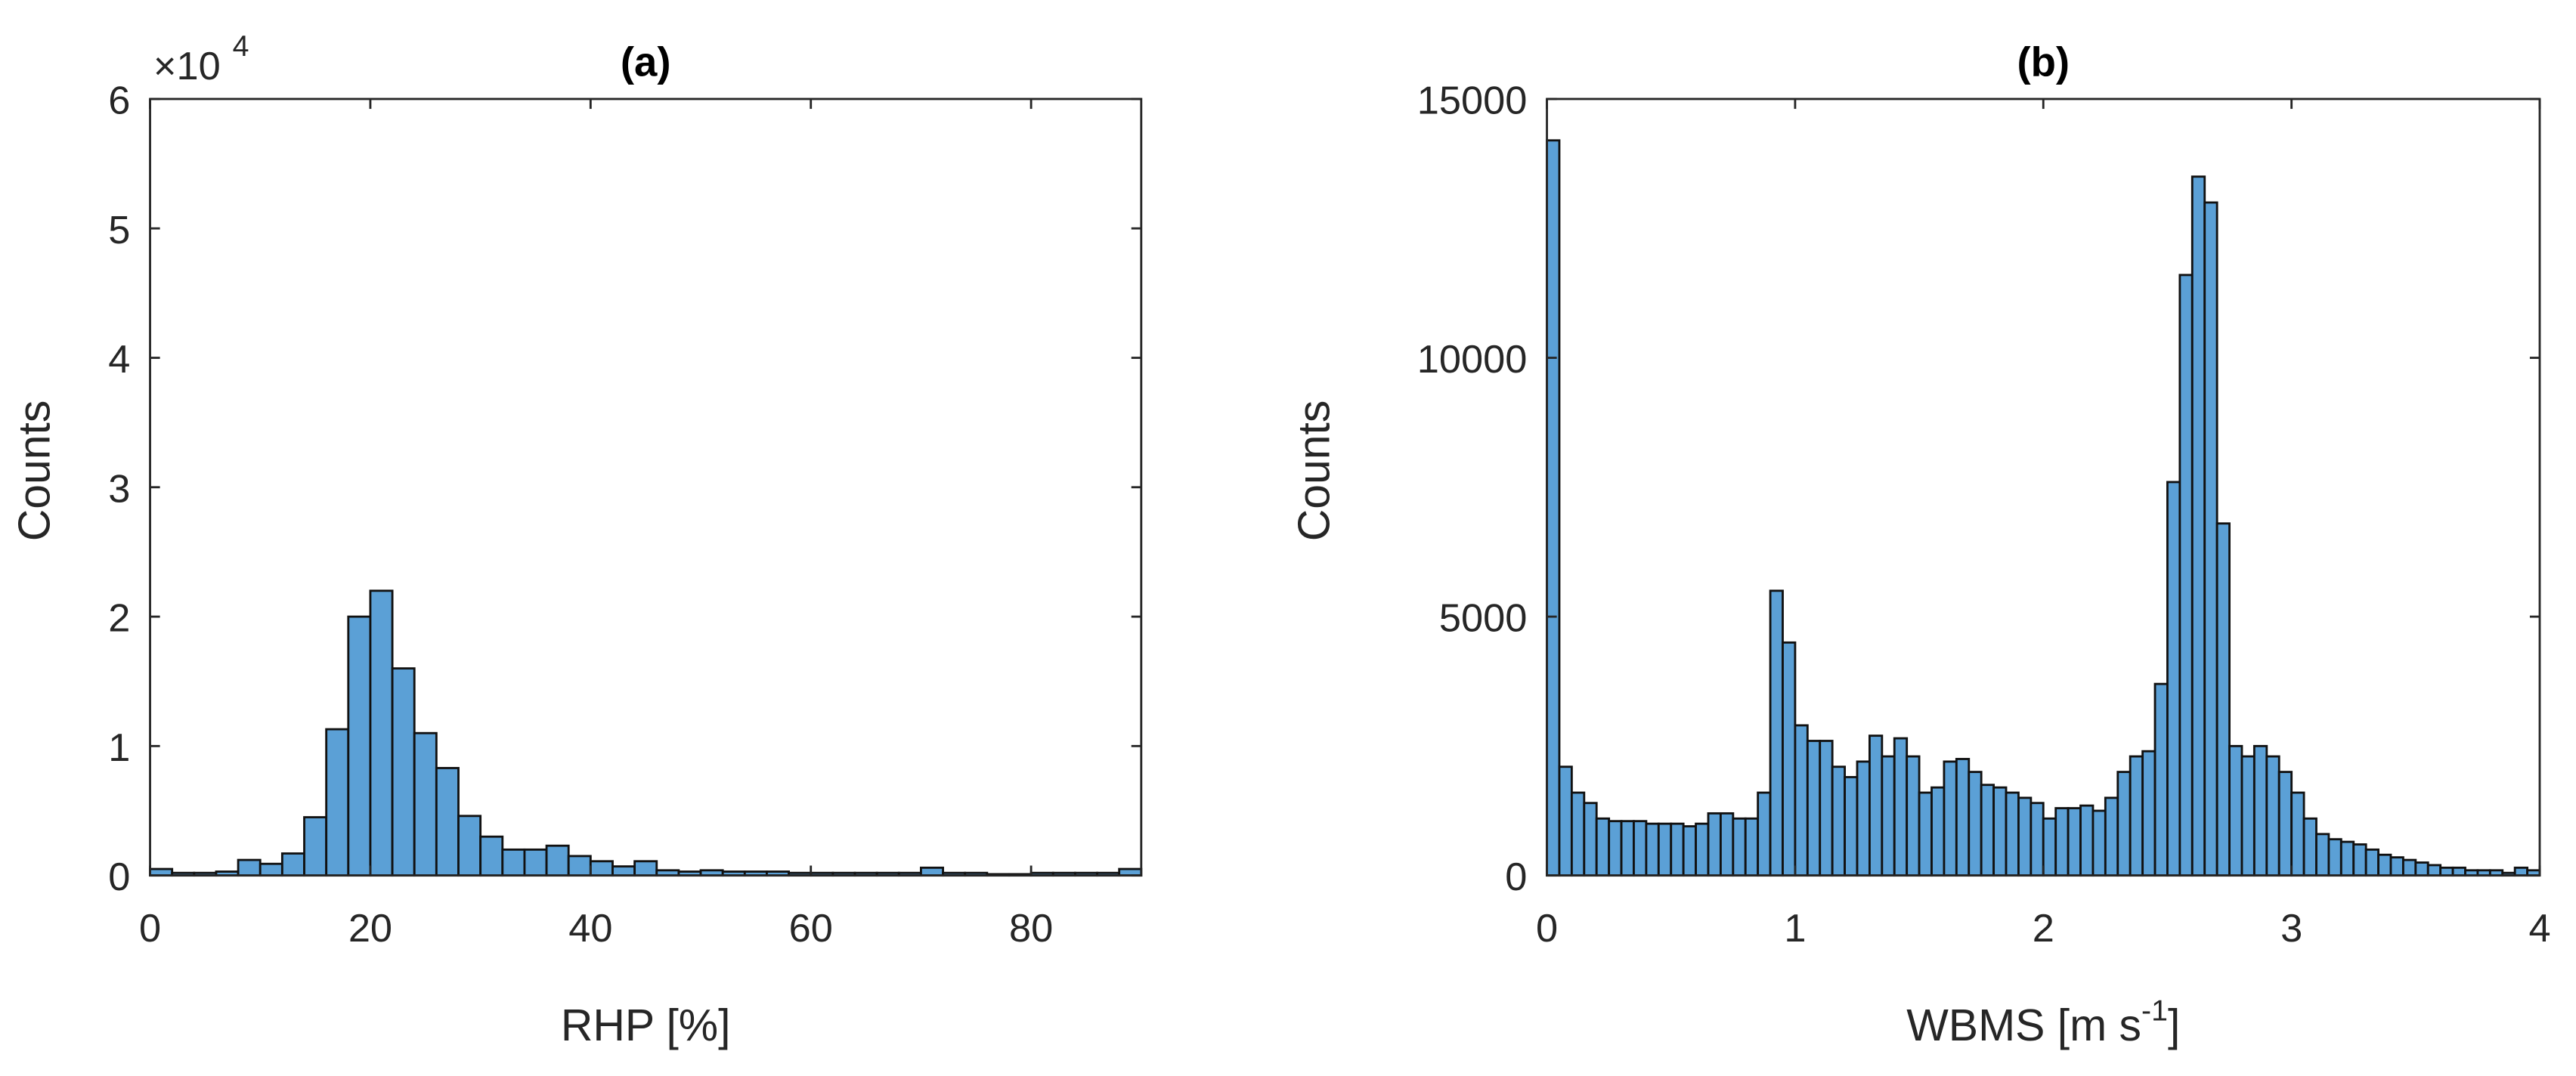 The height and width of the screenshot is (1076, 2576). What do you see at coordinates (2154, 1011) in the screenshot?
I see `x-axis-label-superscript: -1` at bounding box center [2154, 1011].